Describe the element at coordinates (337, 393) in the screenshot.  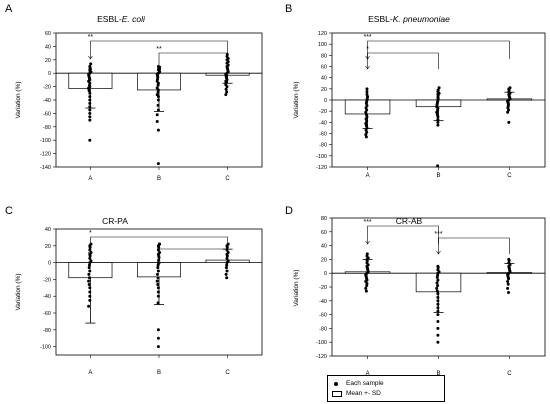
I see `legend-bar-icon` at that location.